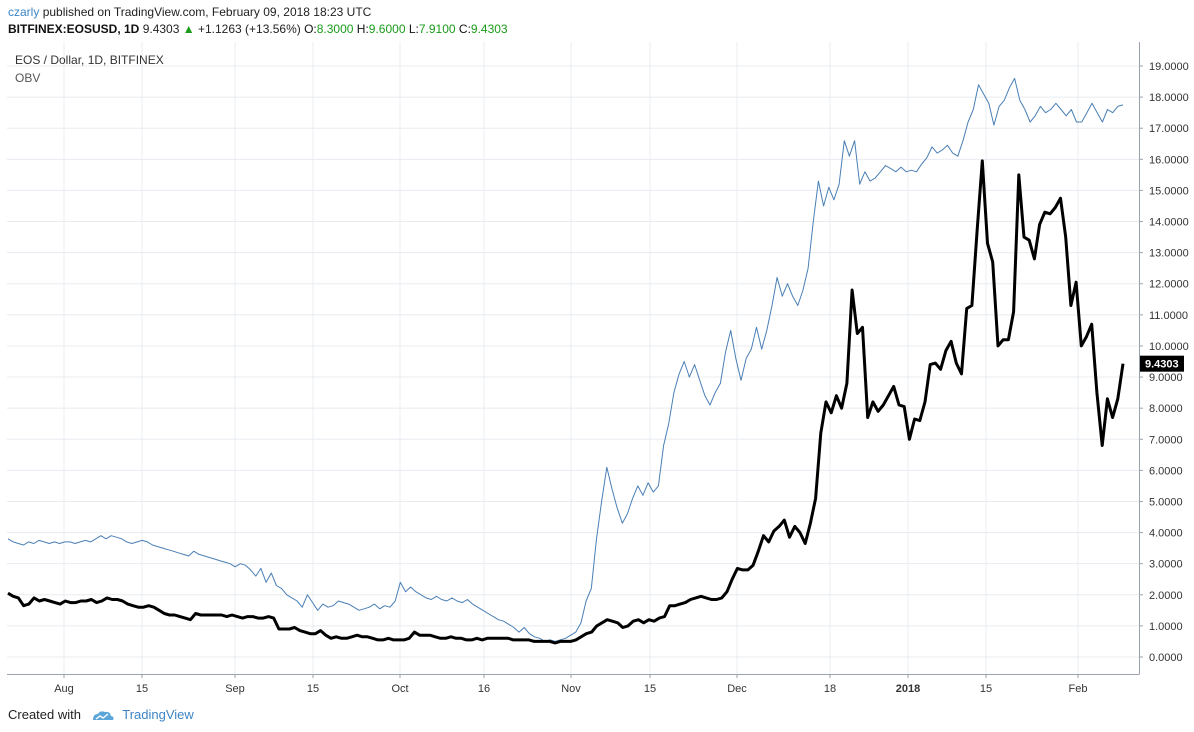 Image resolution: width=1194 pixels, height=732 pixels. What do you see at coordinates (64, 689) in the screenshot?
I see `x-tick-label: Aug` at bounding box center [64, 689].